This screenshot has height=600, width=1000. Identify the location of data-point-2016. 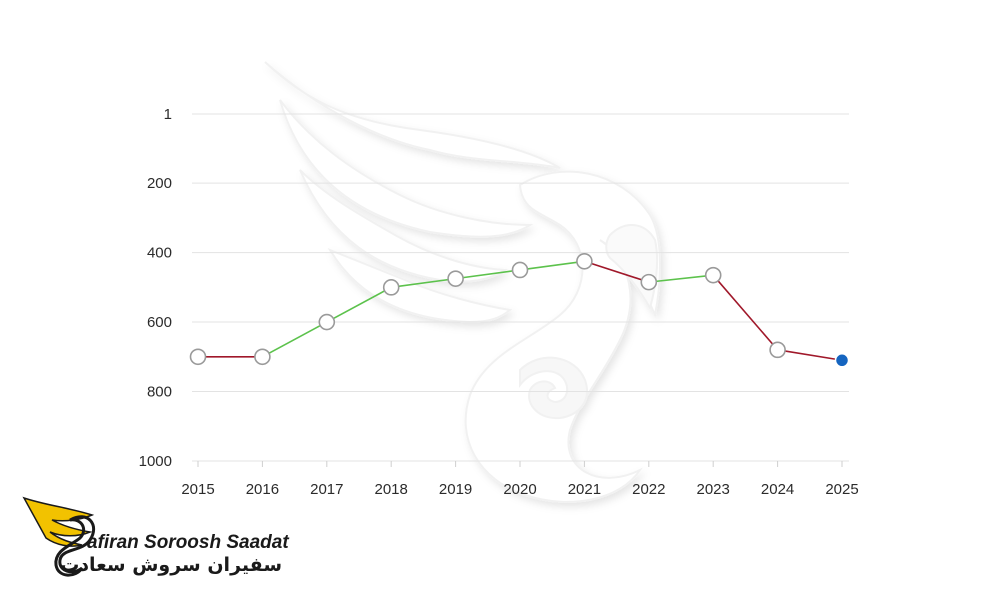
(262, 357).